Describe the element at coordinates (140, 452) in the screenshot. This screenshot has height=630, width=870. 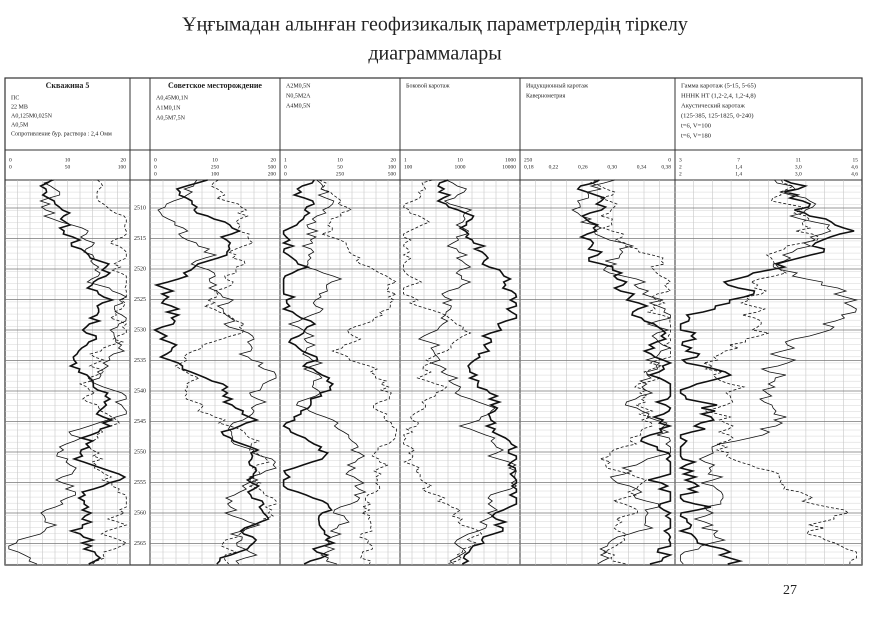
I see `depth-label: 2550` at that location.